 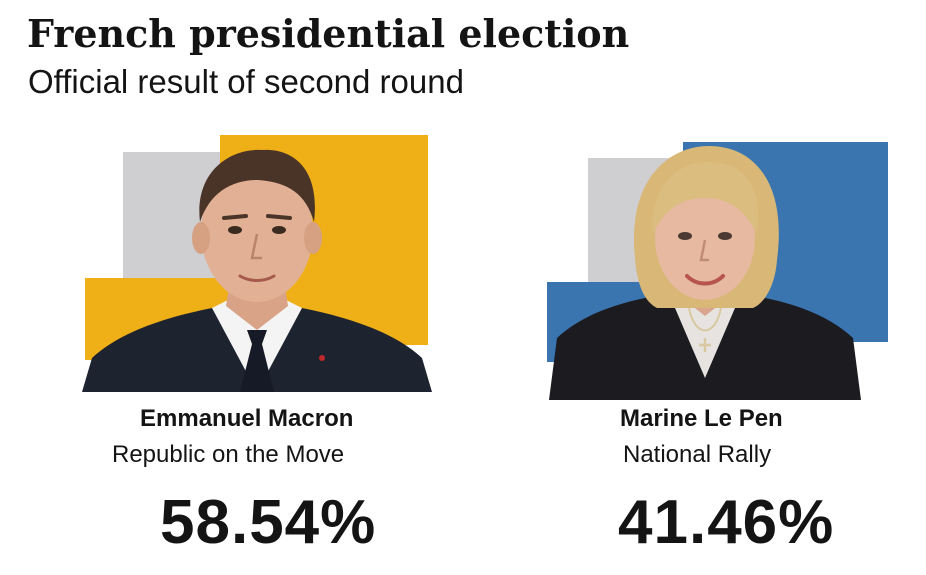 What do you see at coordinates (246, 81) in the screenshot?
I see `page-subtitle: Official result of second round` at bounding box center [246, 81].